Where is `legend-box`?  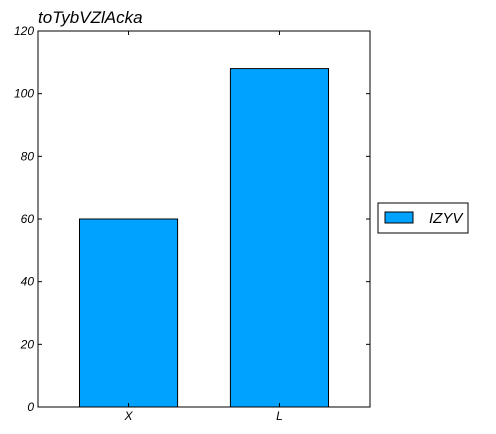 legend-box is located at coordinates (423, 218).